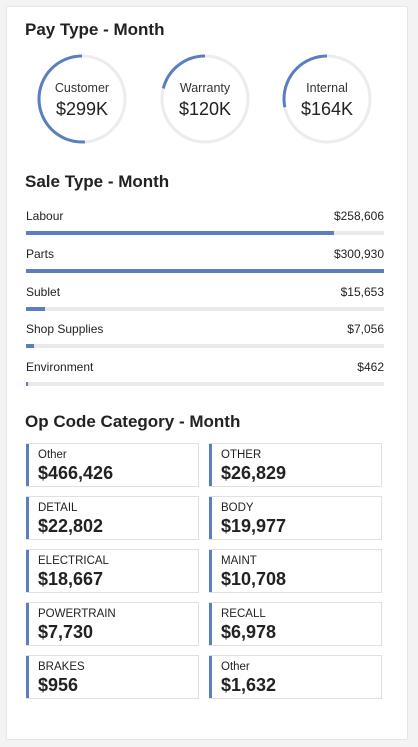  What do you see at coordinates (65, 329) in the screenshot?
I see `sale-row-label: Shop Supplies` at bounding box center [65, 329].